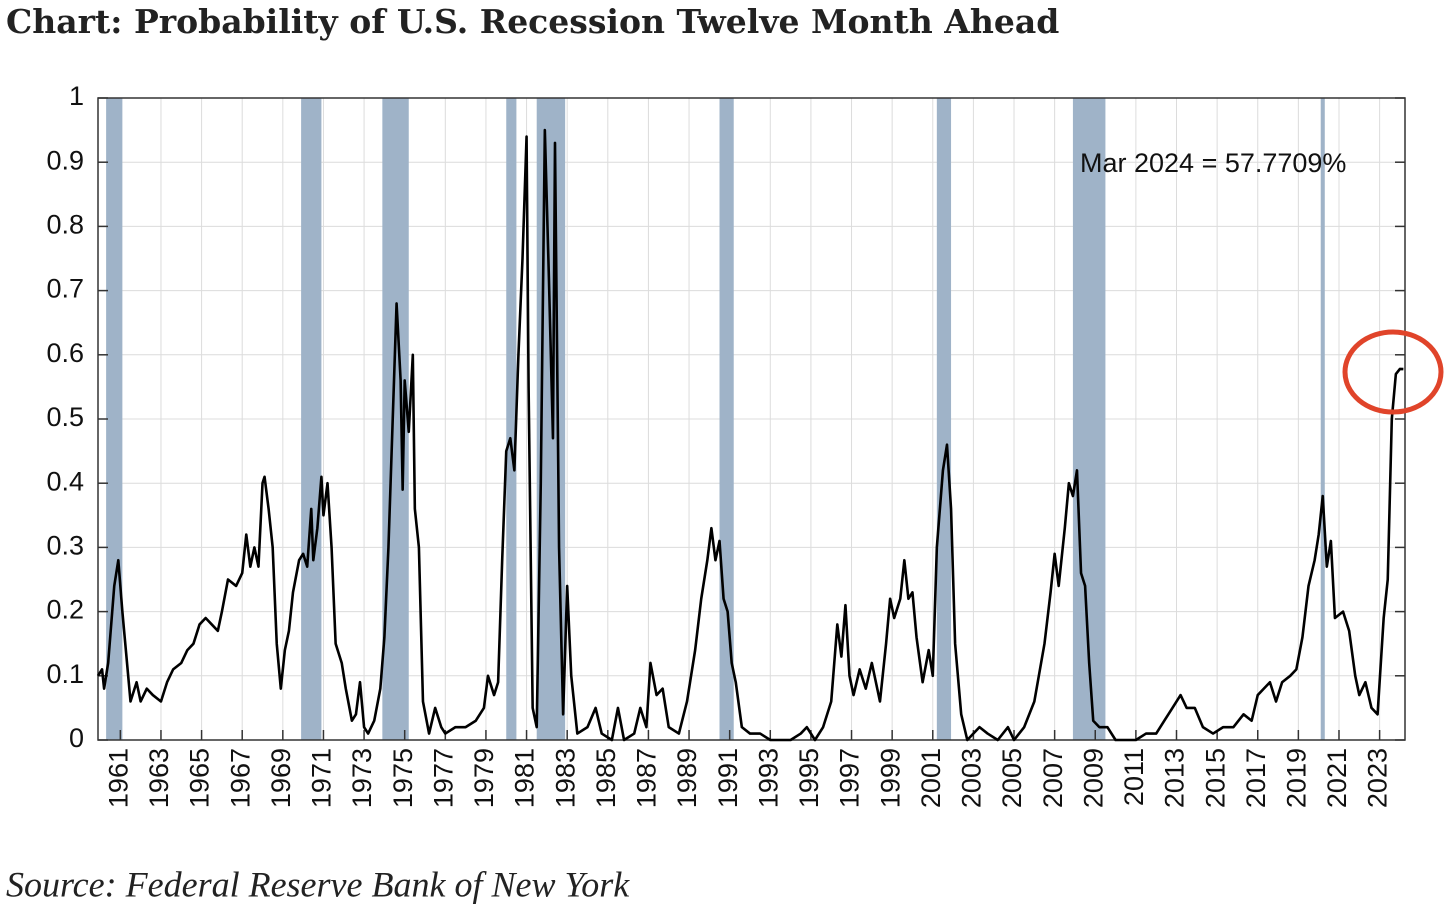 The image size is (1446, 916). I want to click on annotation: Mar 2024 = 57.7709%, so click(1213, 163).